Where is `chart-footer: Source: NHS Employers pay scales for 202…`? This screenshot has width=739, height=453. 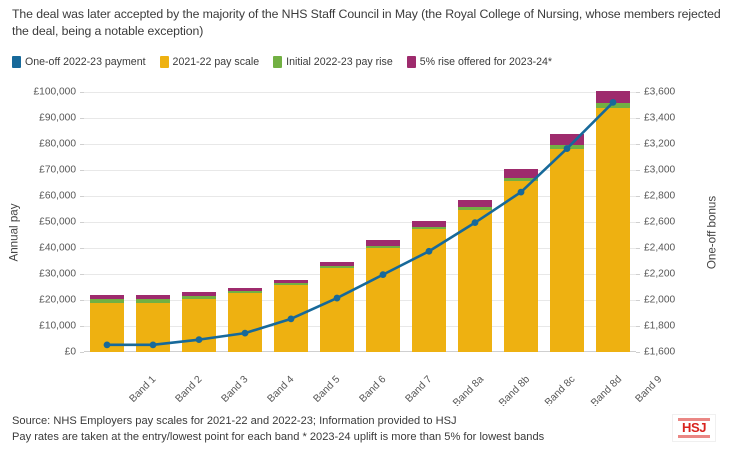
chart-footer: Source: NHS Employers pay scales for 202… is located at coordinates (332, 429).